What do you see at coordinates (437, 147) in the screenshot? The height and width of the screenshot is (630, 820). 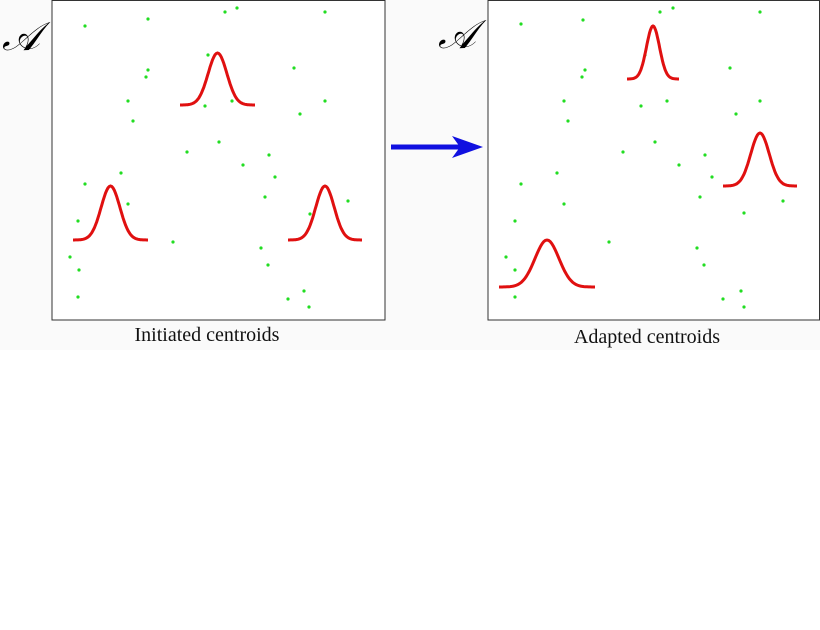 I see `arrow` at bounding box center [437, 147].